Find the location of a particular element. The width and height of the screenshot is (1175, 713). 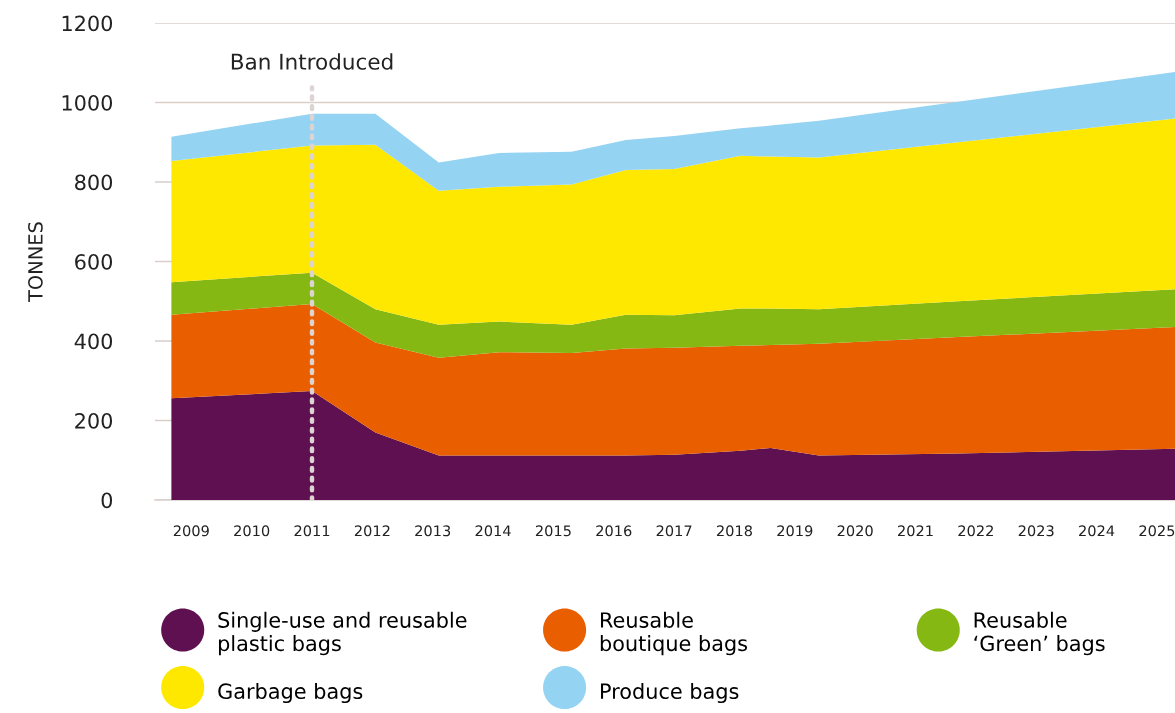

x-tick-label: 2020 is located at coordinates (855, 531).